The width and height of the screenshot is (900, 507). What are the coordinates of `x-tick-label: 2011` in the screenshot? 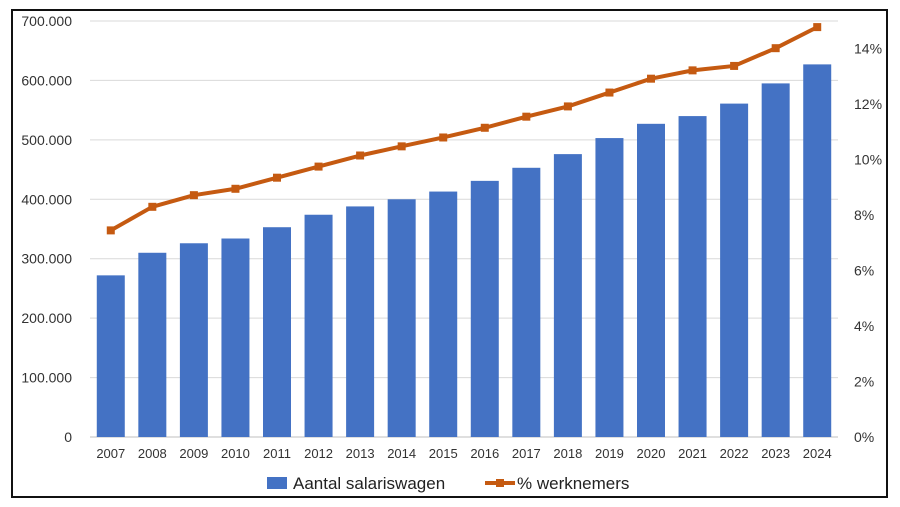 It's located at (277, 453).